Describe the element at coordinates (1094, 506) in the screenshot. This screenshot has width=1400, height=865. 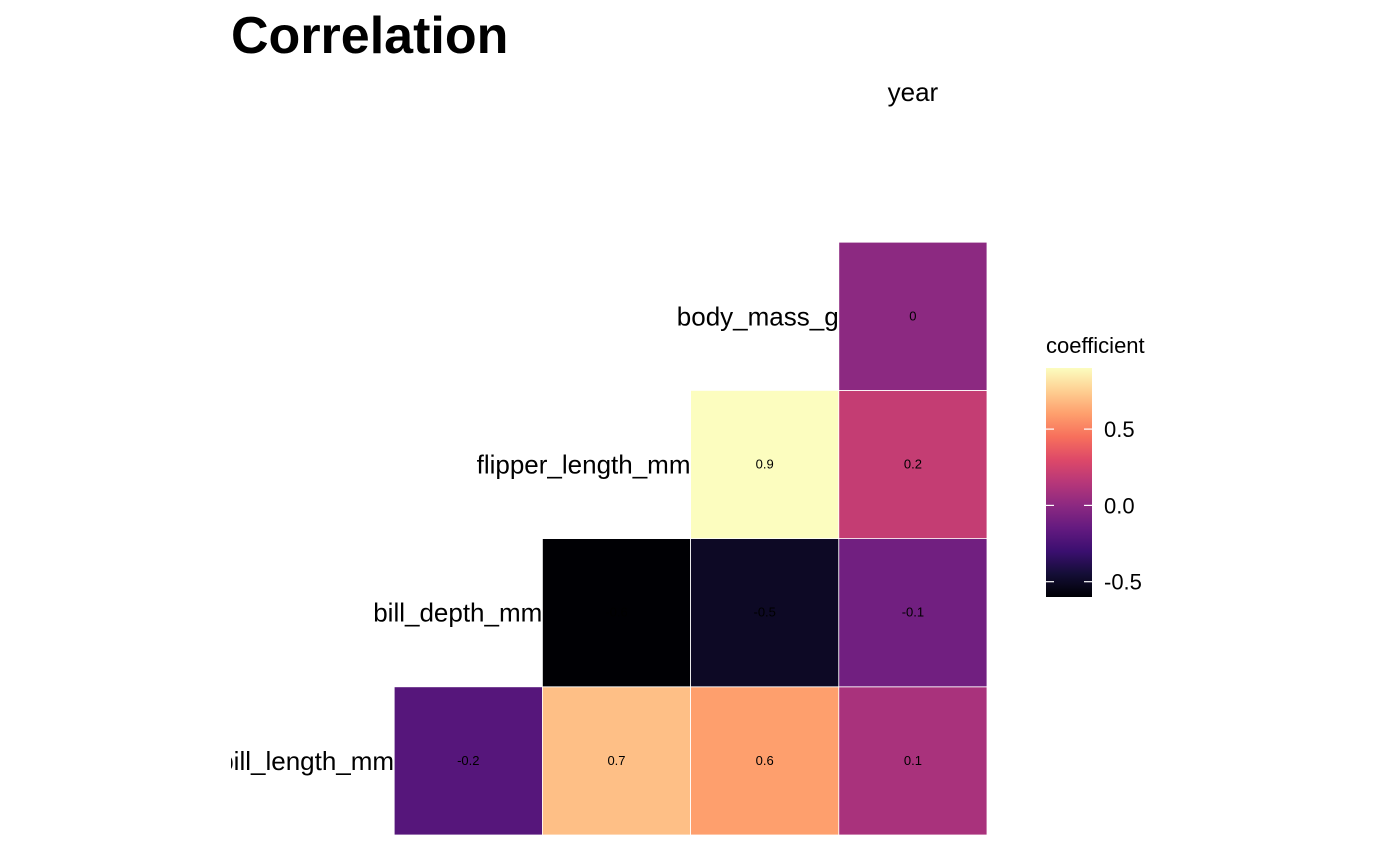
I see `legend-ticks: 0.5 0.0 -0.5` at that location.